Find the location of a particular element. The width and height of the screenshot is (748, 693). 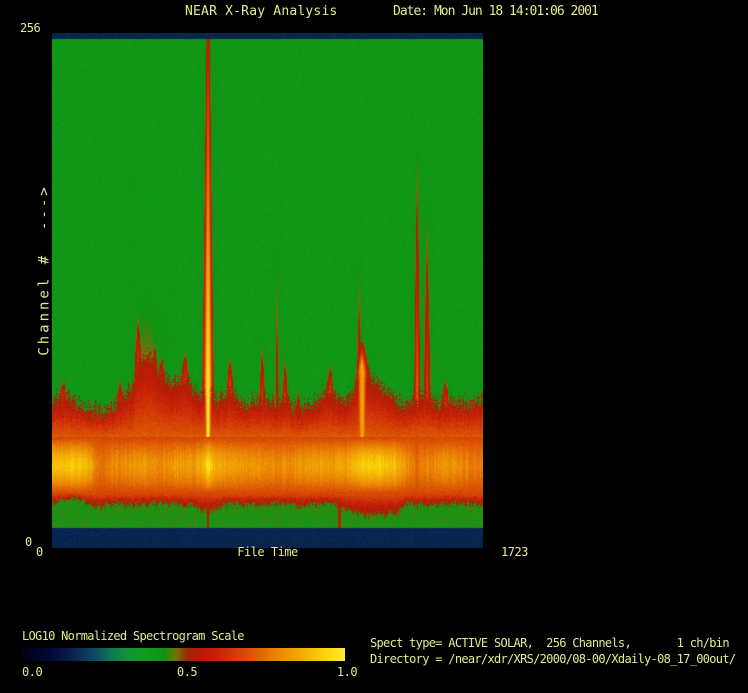

x-axis-title: File Time is located at coordinates (267, 552).